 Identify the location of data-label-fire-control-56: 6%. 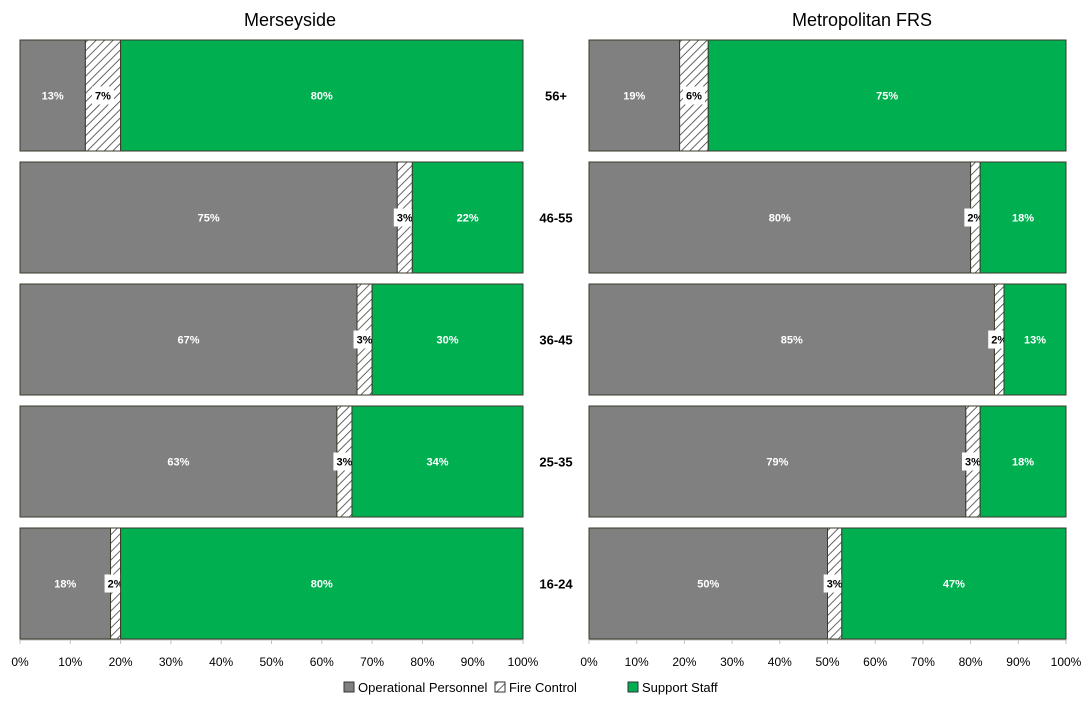
(694, 97).